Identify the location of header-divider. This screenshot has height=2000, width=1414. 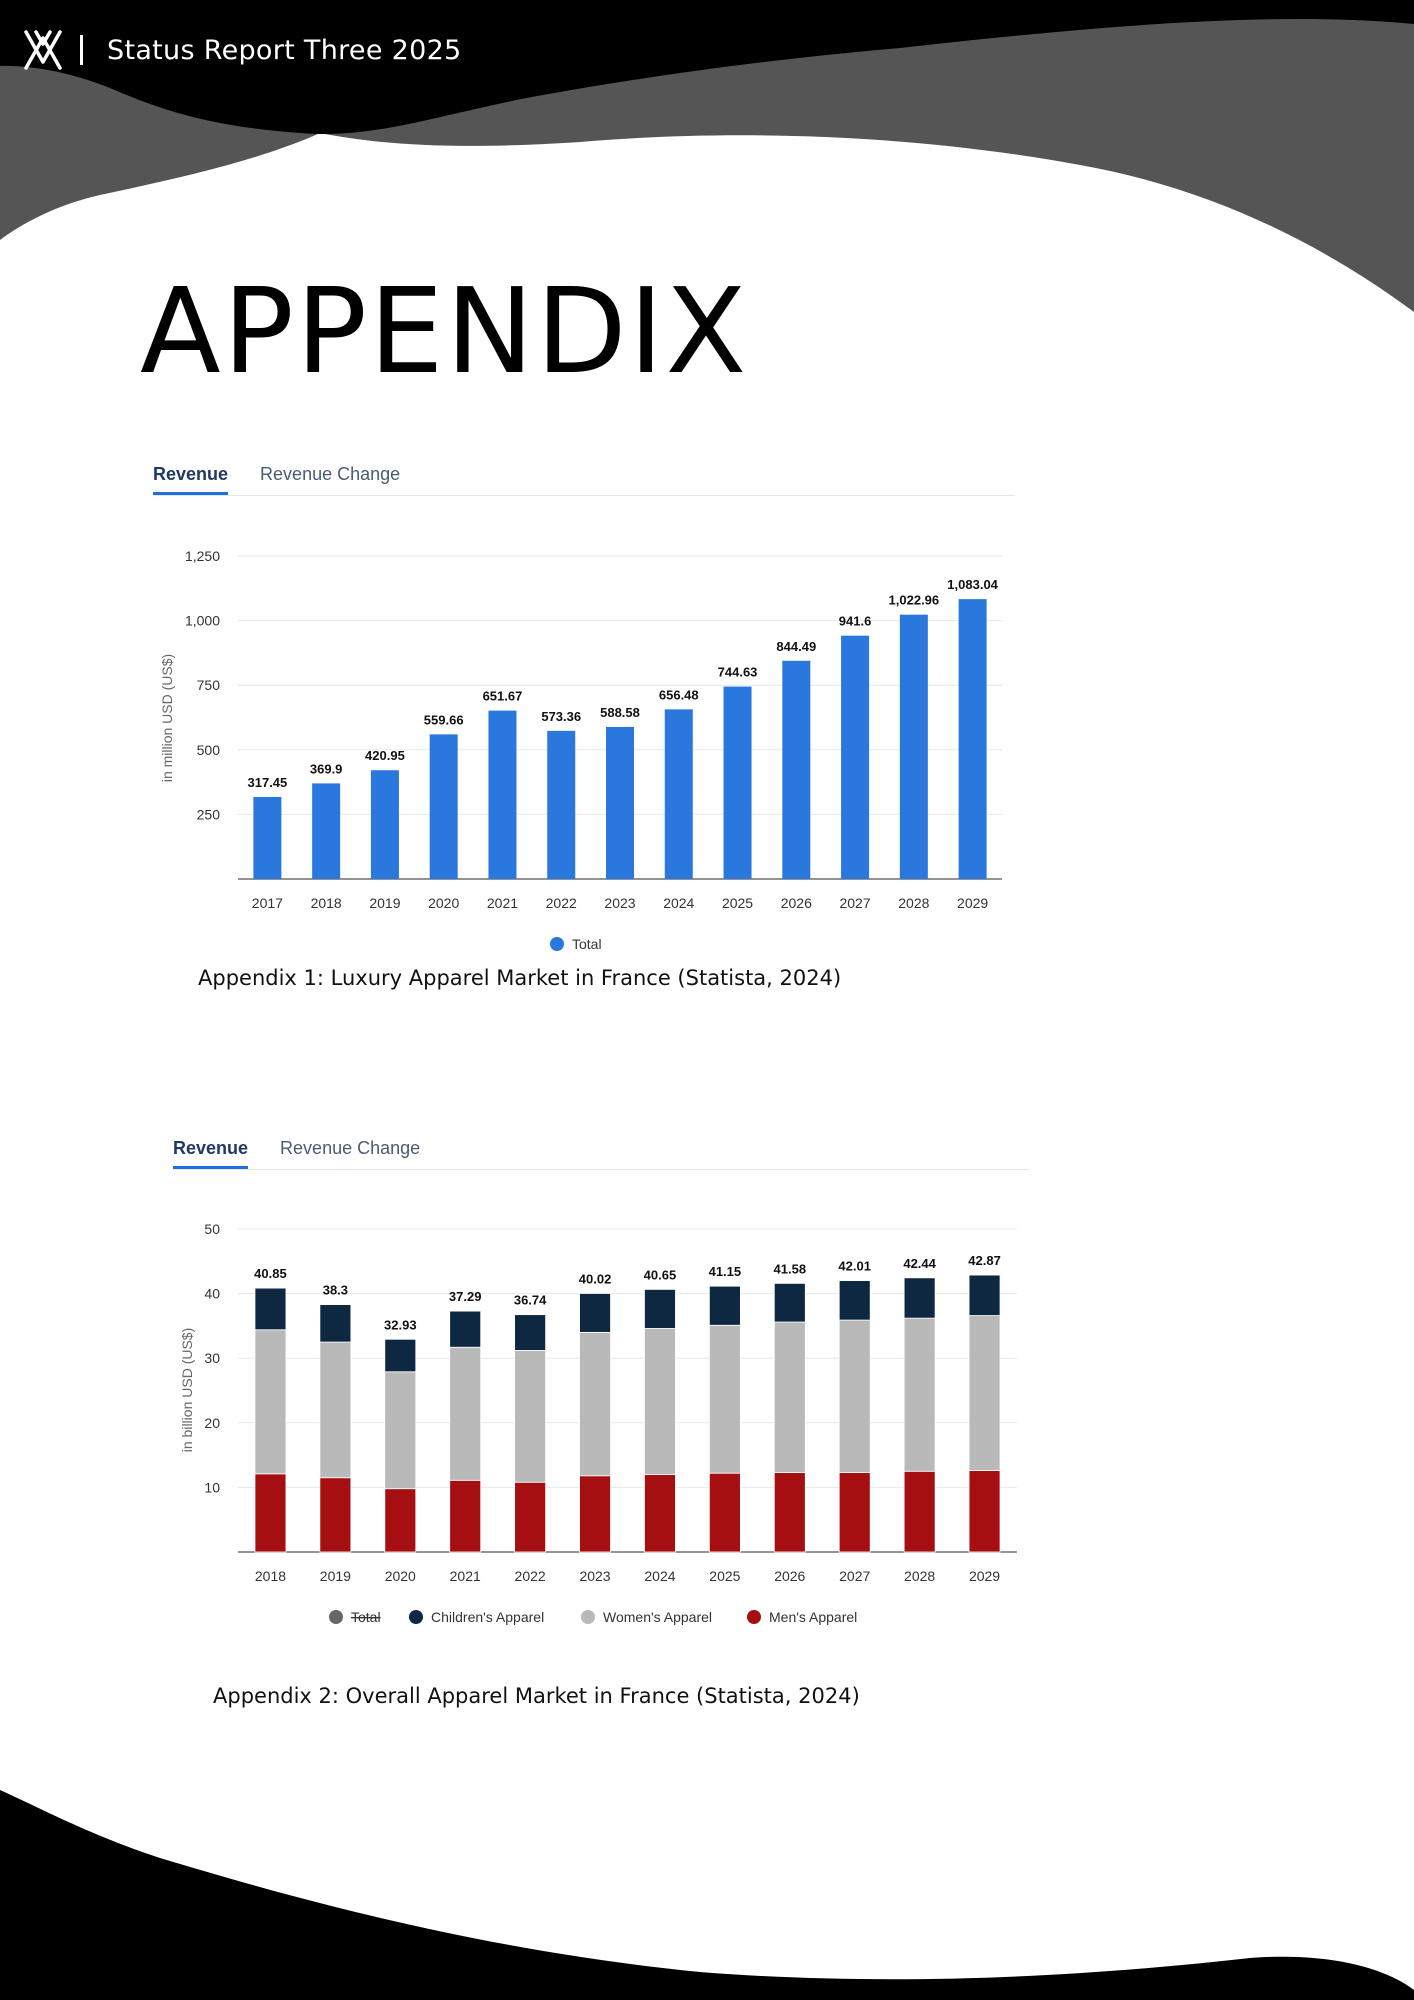
(81, 50).